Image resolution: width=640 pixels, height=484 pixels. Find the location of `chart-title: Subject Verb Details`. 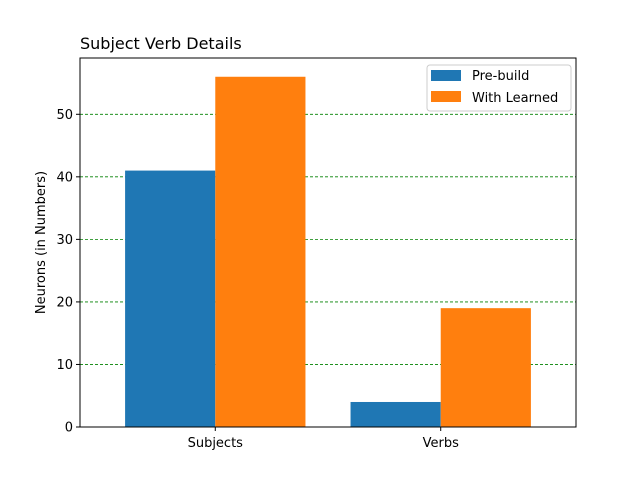

chart-title: Subject Verb Details is located at coordinates (161, 43).